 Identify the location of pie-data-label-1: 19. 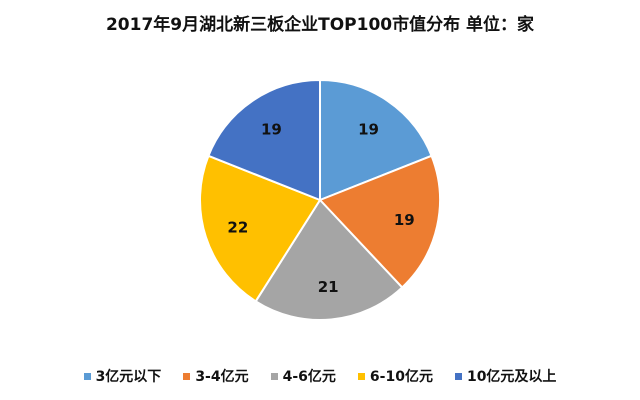
(368, 130).